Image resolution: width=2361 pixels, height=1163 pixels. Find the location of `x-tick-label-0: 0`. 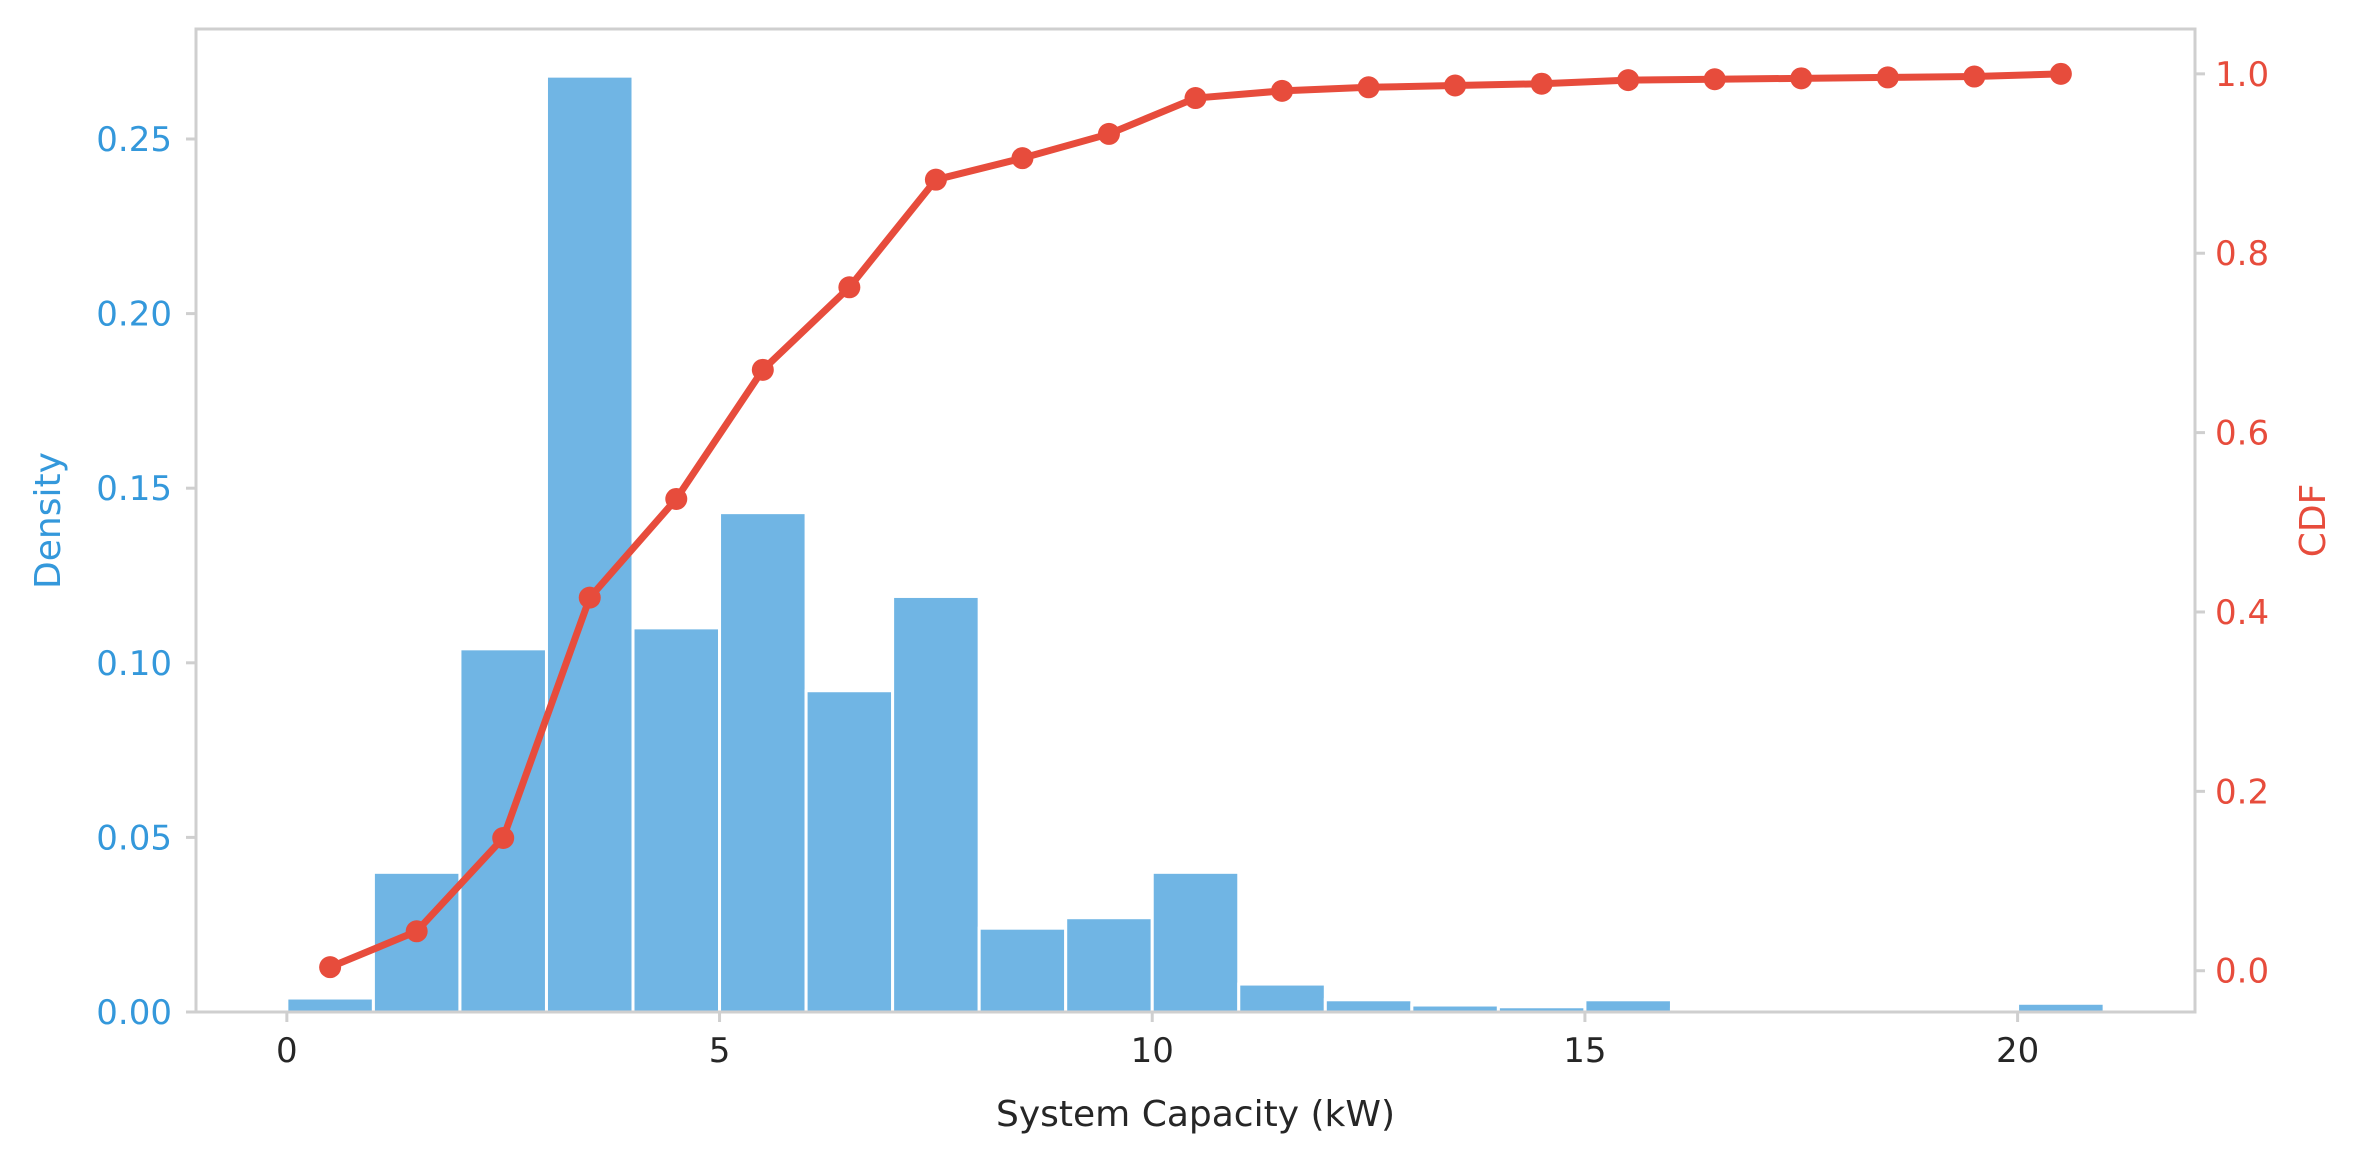

x-tick-label-0: 0 is located at coordinates (287, 1051).